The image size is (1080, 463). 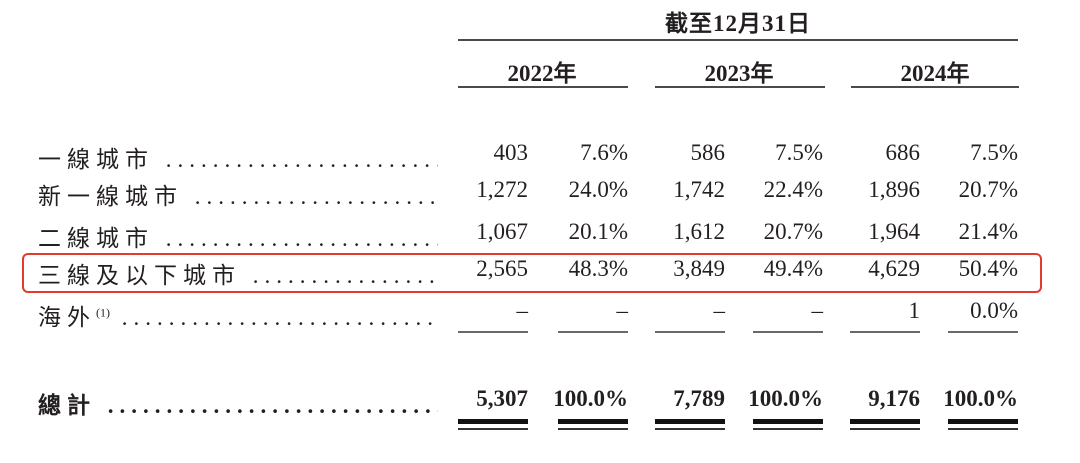 What do you see at coordinates (96, 159) in the screenshot?
I see `row-label-text: 一線城市` at bounding box center [96, 159].